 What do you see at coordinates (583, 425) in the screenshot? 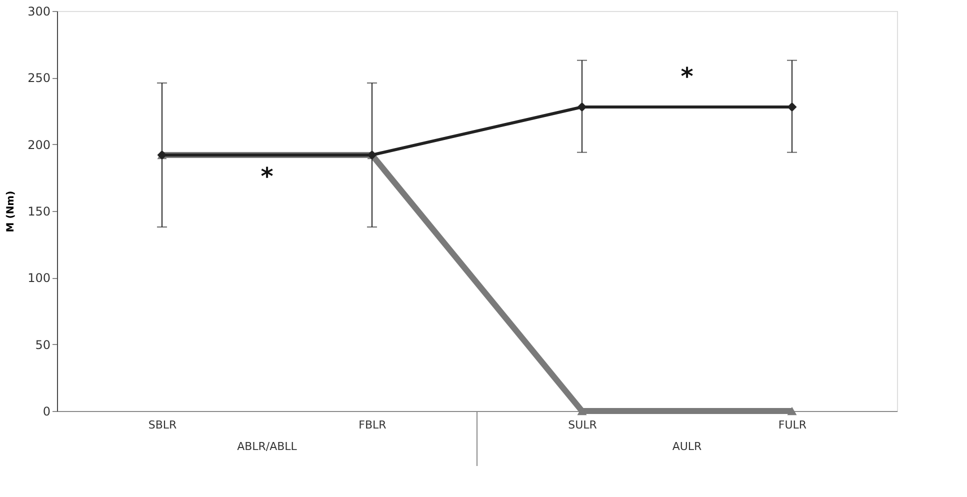
I see `x-tick-label: SULR` at bounding box center [583, 425].